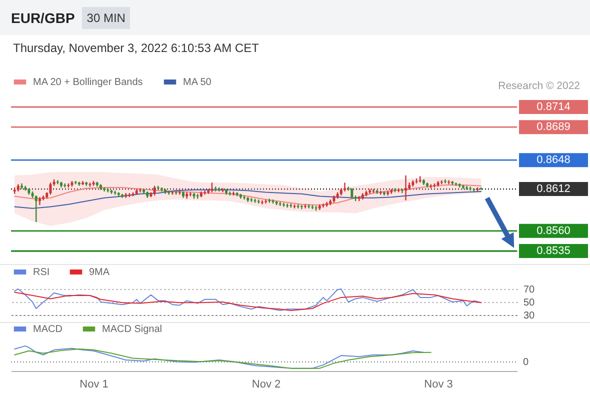  Describe the element at coordinates (530, 303) in the screenshot. I see `y-tick-label: 50` at that location.